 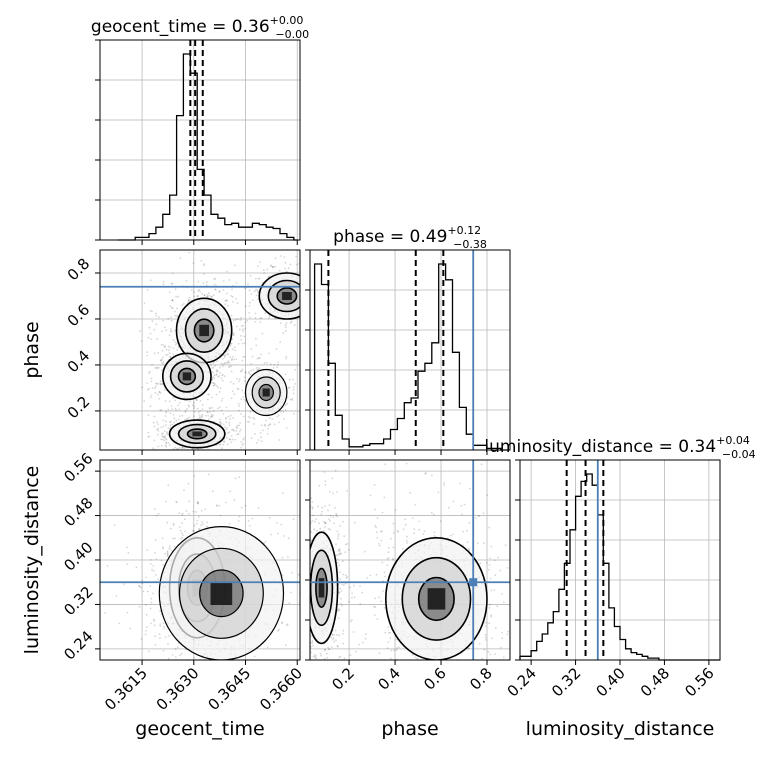 What do you see at coordinates (619, 447) in the screenshot?
I see `title-luminosity-distance: luminosity_distance = 0.34+0.04 −0.04` at bounding box center [619, 447].